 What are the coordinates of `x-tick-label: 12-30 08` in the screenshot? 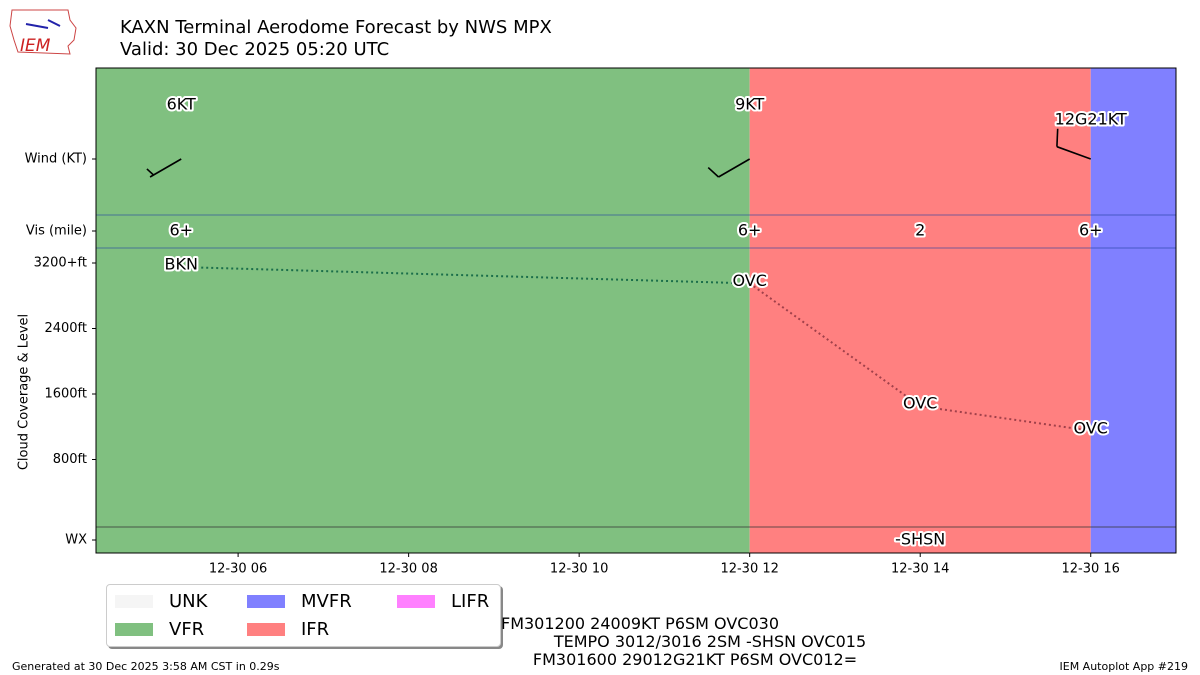 It's located at (408, 569).